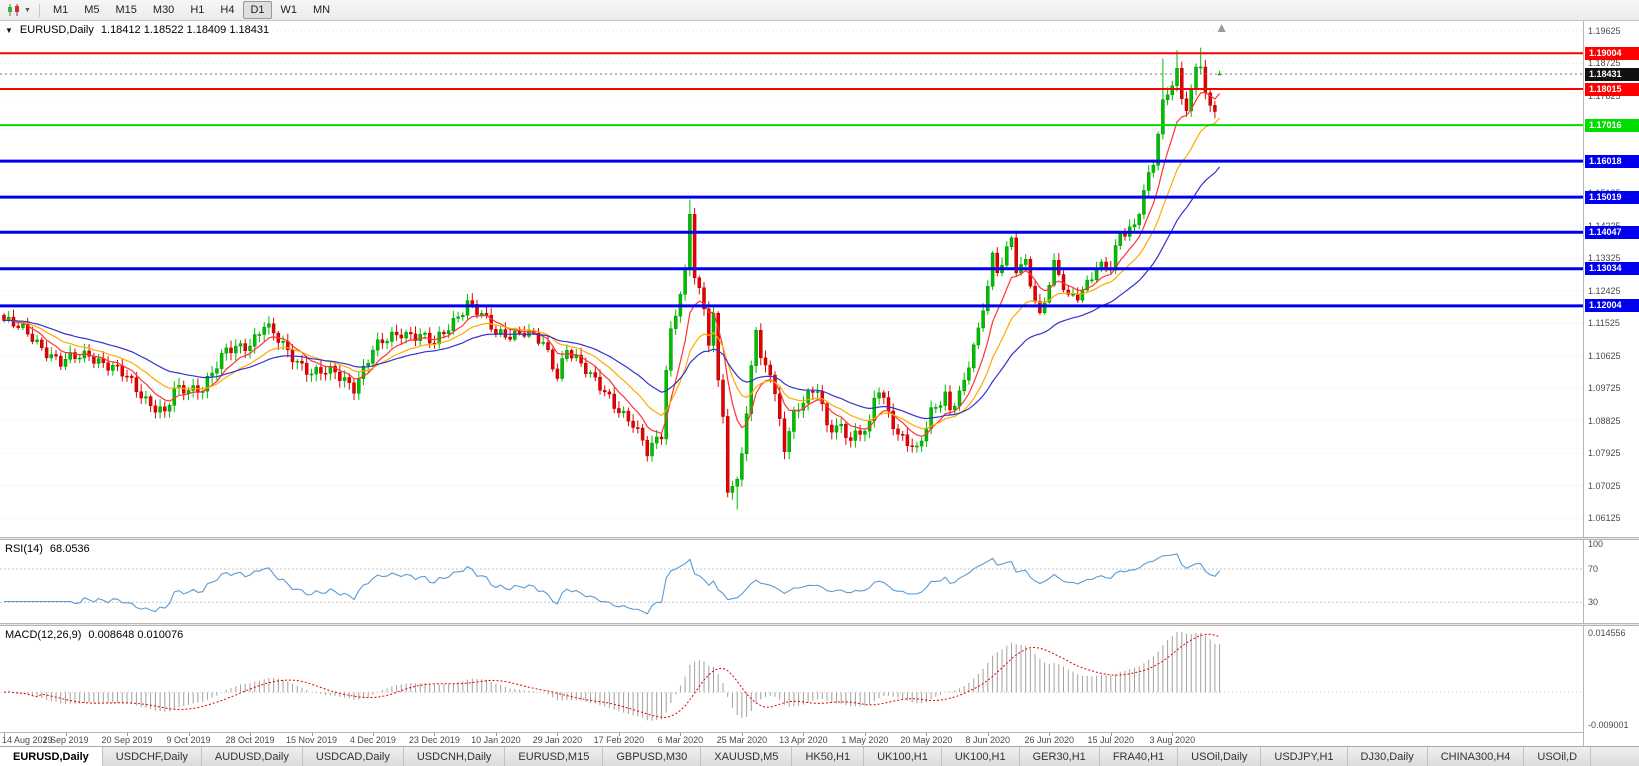  What do you see at coordinates (828, 756) in the screenshot?
I see `symbol-tab: HK50,H1` at bounding box center [828, 756].